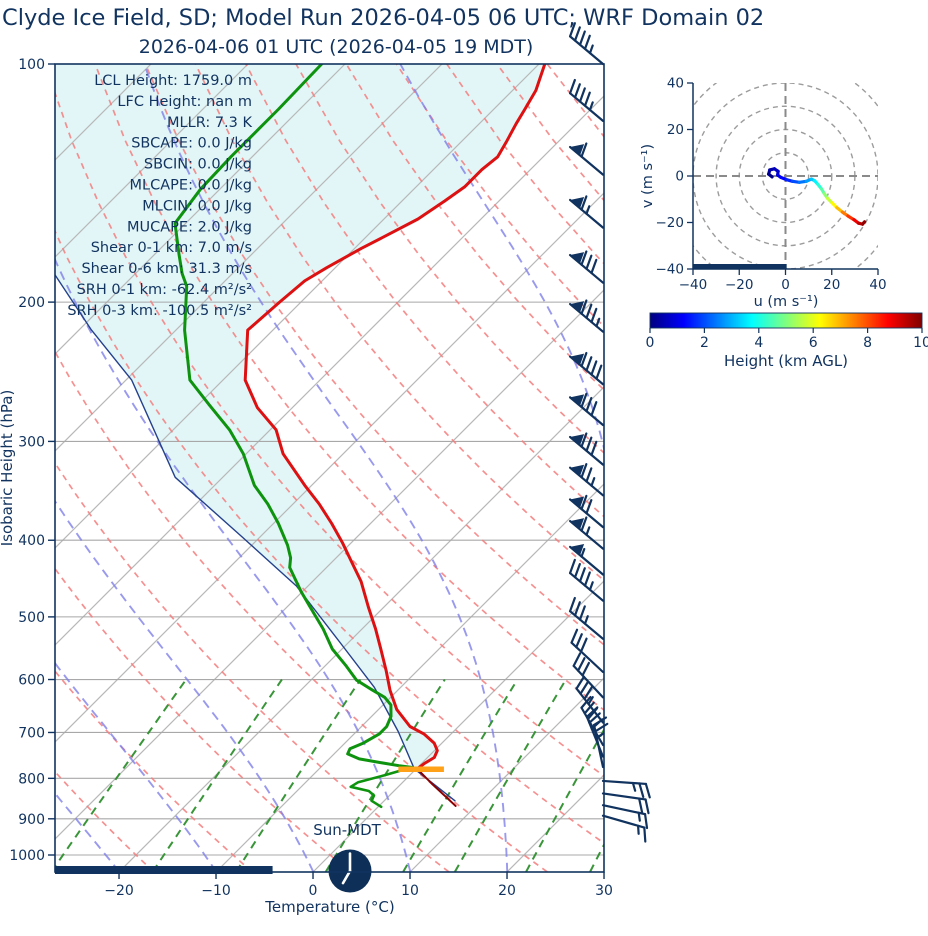 The image size is (928, 936). What do you see at coordinates (27, 856) in the screenshot?
I see `y-tick-label: 1000` at bounding box center [27, 856].